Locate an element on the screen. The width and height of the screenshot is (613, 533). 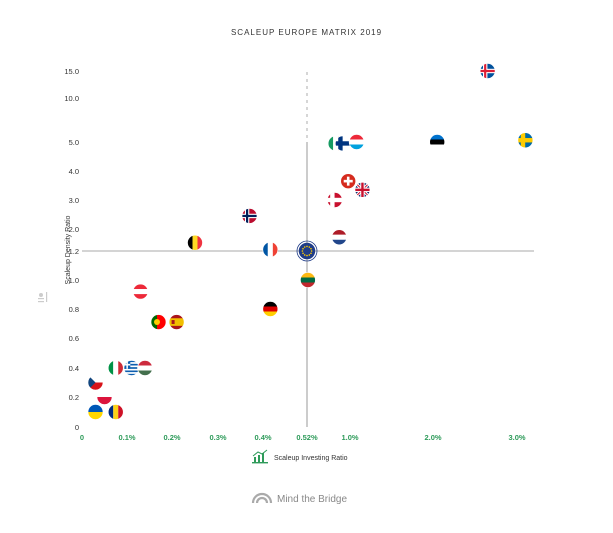
x-axis-label-group: Scaleup Investing Ratio is located at coordinates (300, 456).